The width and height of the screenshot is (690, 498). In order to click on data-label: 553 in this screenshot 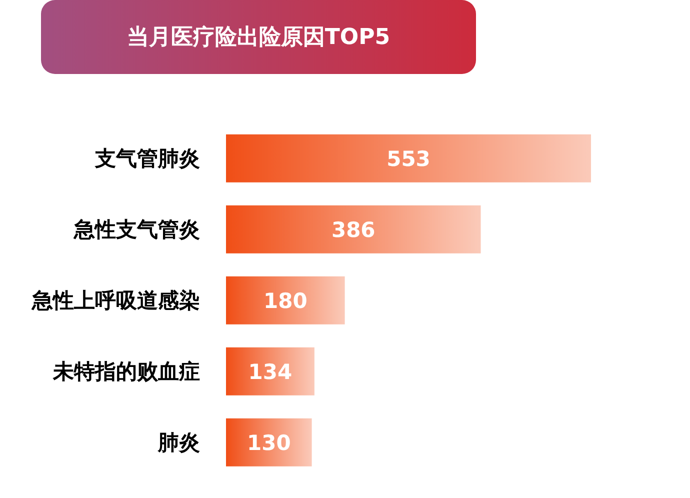, I will do `click(408, 158)`.